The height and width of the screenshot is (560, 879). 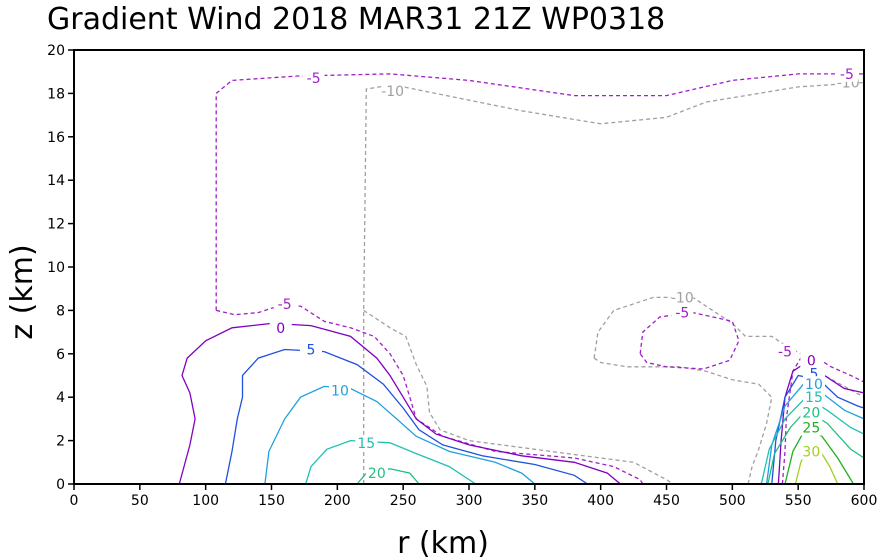 What do you see at coordinates (600, 501) in the screenshot?
I see `x-tick-label: 400` at bounding box center [600, 501].